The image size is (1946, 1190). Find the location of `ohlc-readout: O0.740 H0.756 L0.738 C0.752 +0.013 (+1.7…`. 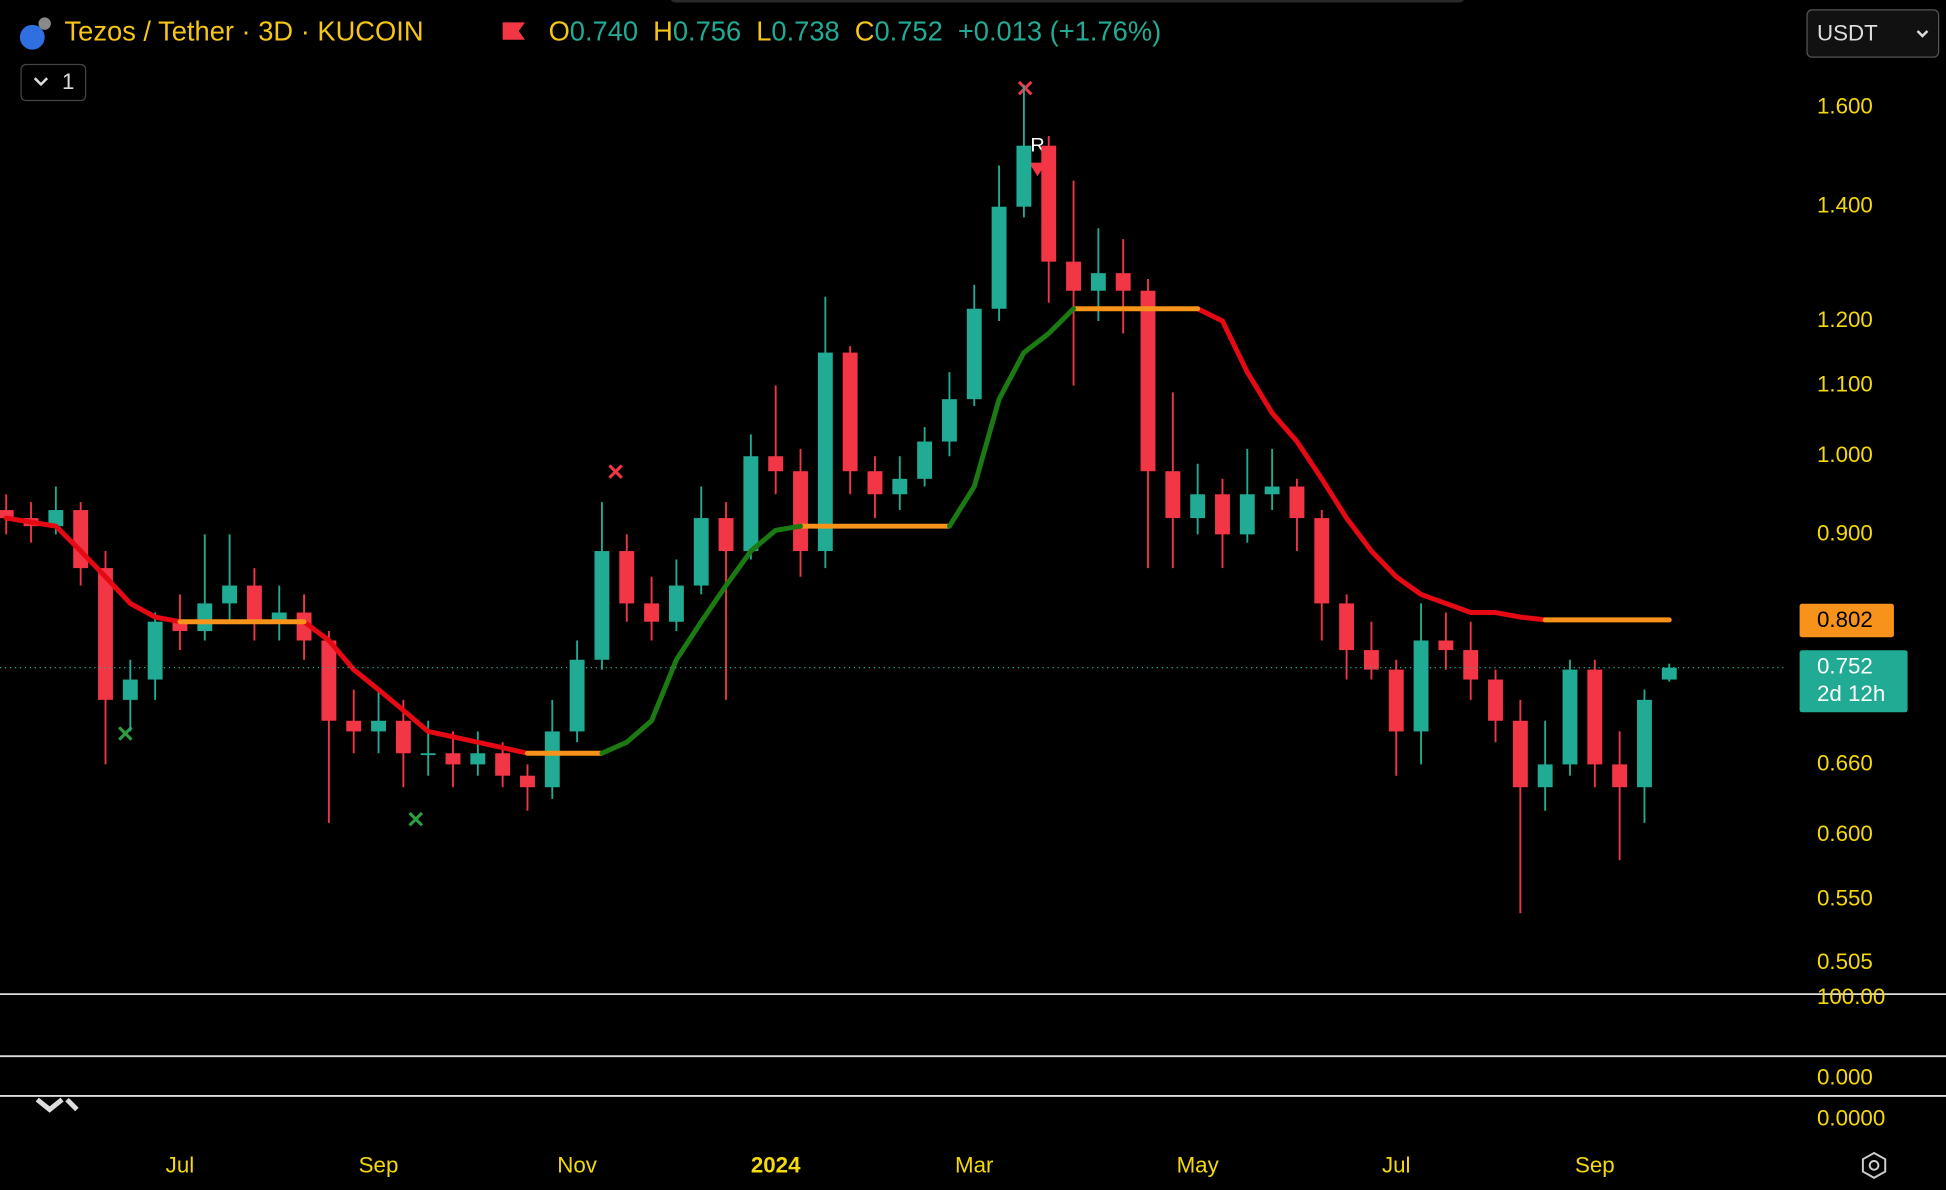

ohlc-readout: O0.740 H0.756 L0.738 C0.752 +0.013 (+1.7… is located at coordinates (855, 31).